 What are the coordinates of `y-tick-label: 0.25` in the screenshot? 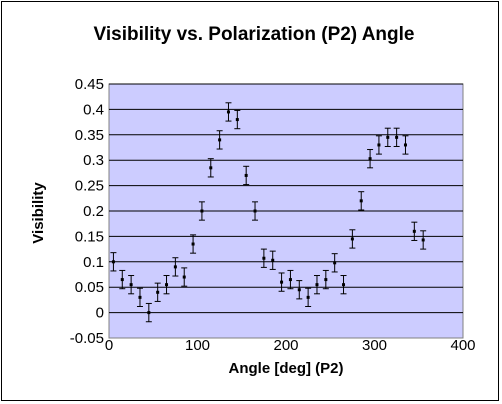 It's located at (89, 186).